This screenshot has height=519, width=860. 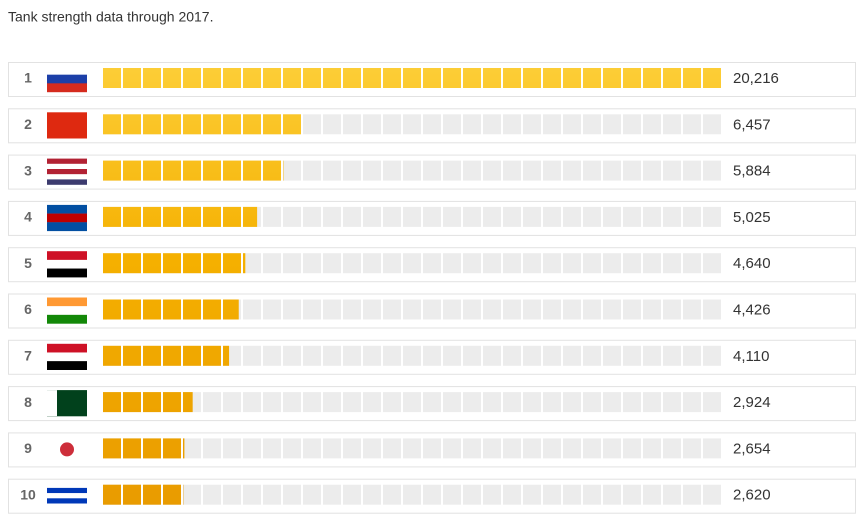 What do you see at coordinates (67, 449) in the screenshot?
I see `flag-emblem` at bounding box center [67, 449].